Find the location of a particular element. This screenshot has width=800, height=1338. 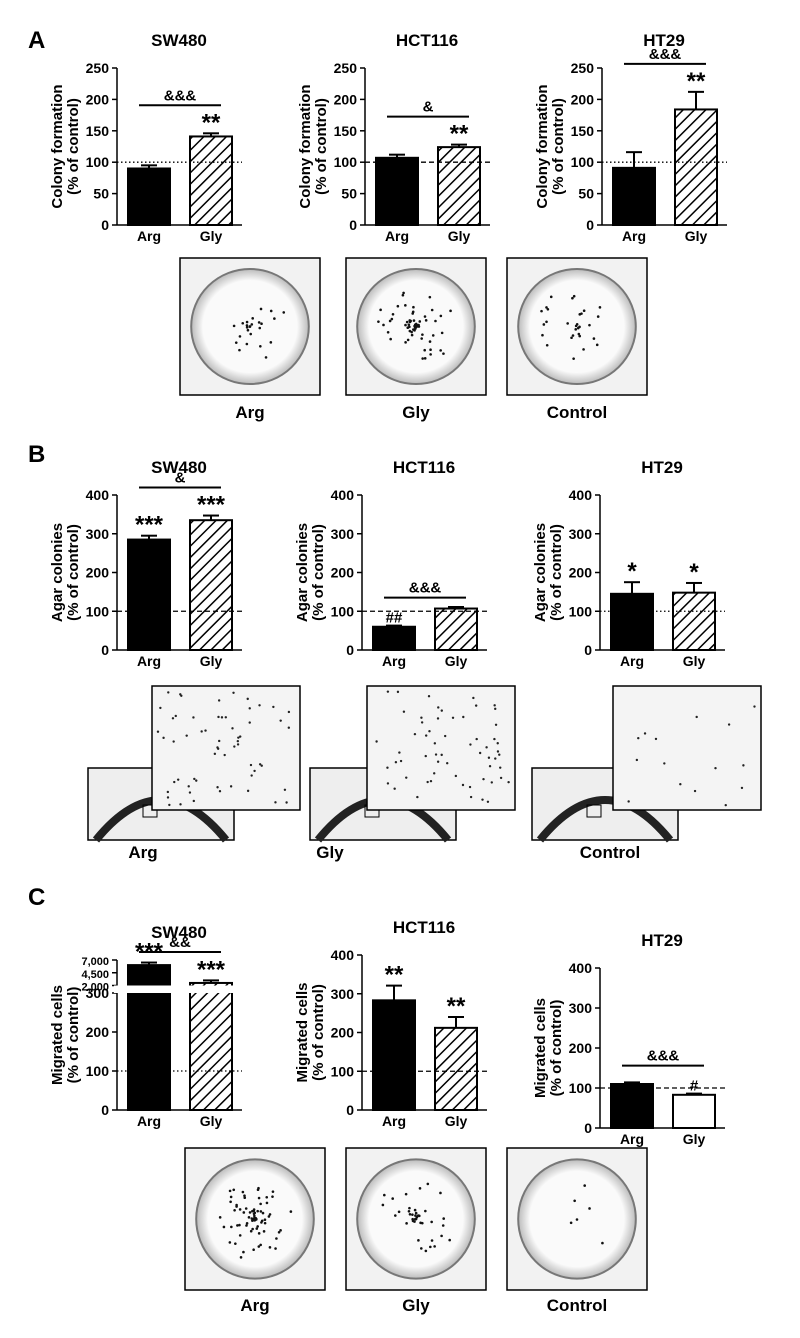

comparison-label: &&& is located at coordinates (665, 54).